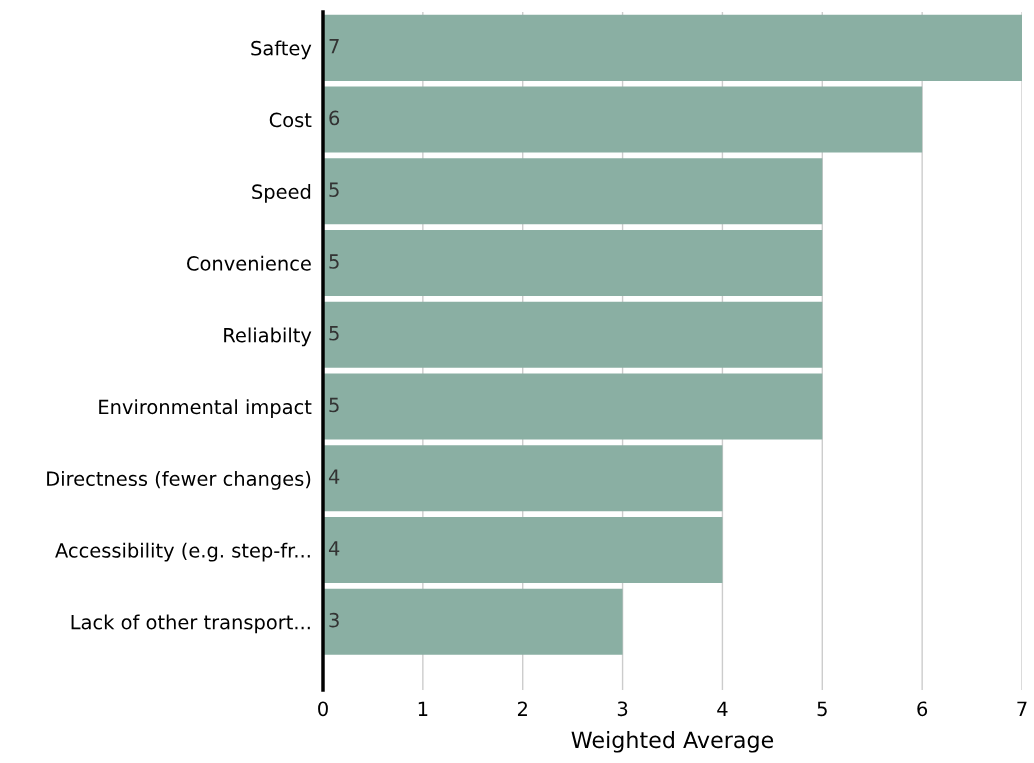 The width and height of the screenshot is (1034, 763). What do you see at coordinates (334, 620) in the screenshot?
I see `data-label: 3` at bounding box center [334, 620].